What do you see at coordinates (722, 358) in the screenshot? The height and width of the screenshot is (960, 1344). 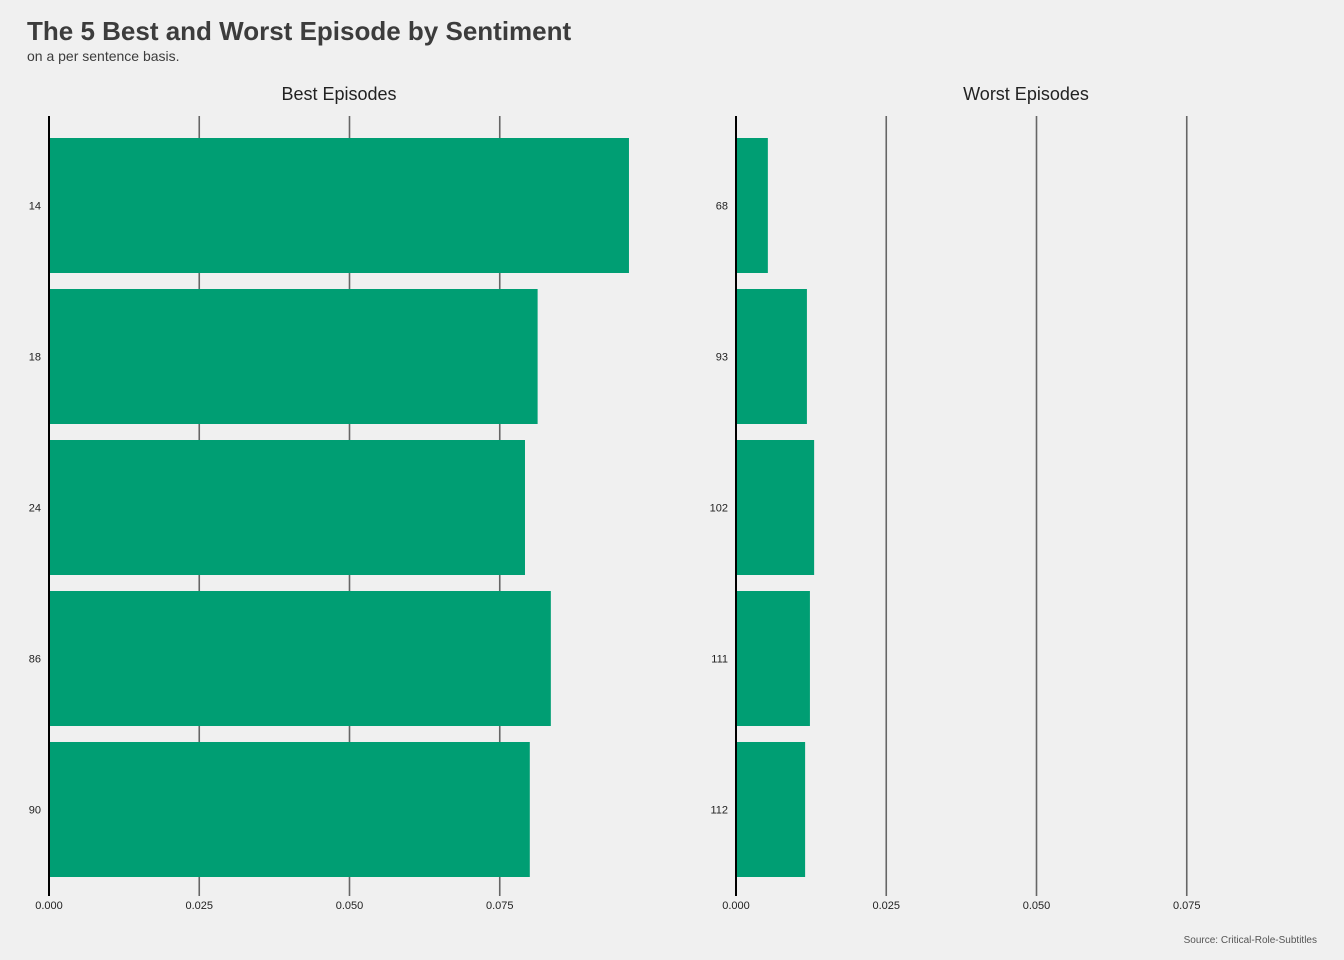 I see `worst-category-label: 93` at bounding box center [722, 358].